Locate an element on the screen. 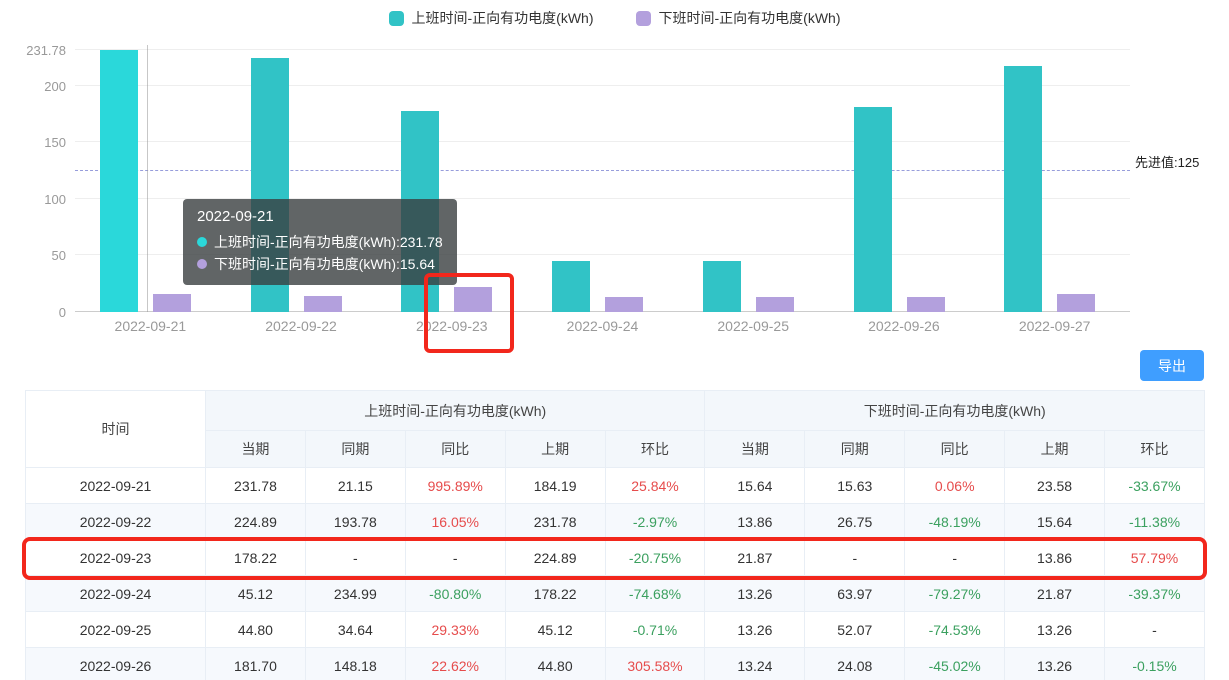 The image size is (1229, 680). x-tick-label: 2022-09-25 is located at coordinates (753, 326).